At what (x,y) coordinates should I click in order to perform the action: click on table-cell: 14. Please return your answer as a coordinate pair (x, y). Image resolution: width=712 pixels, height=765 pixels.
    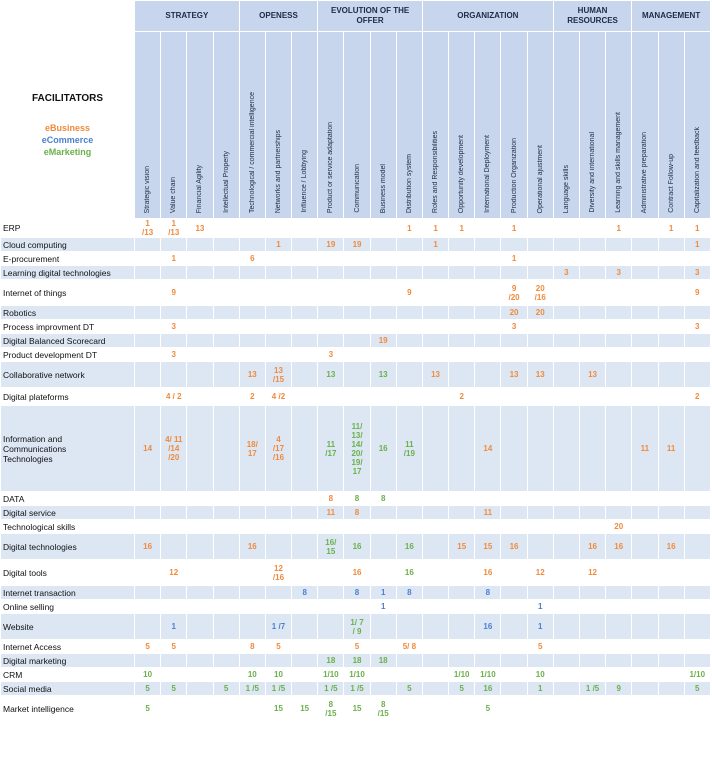
    Looking at the image, I should click on (488, 448).